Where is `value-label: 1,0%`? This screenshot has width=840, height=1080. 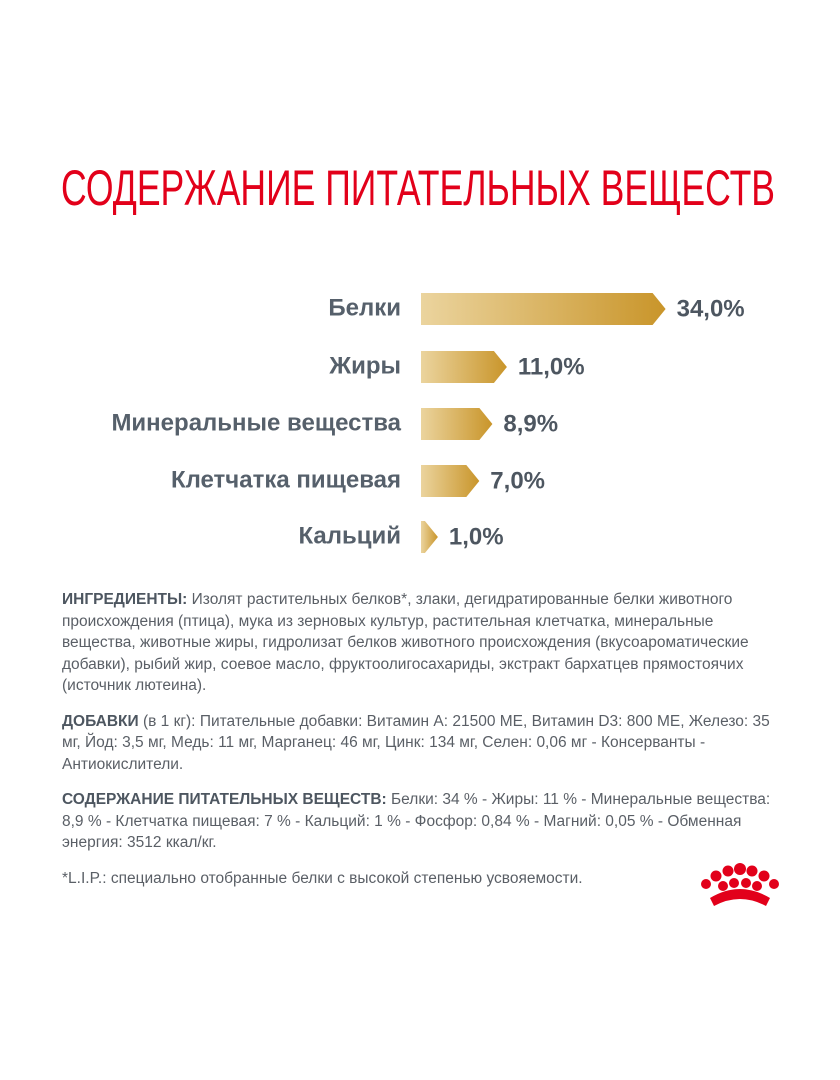 value-label: 1,0% is located at coordinates (476, 536).